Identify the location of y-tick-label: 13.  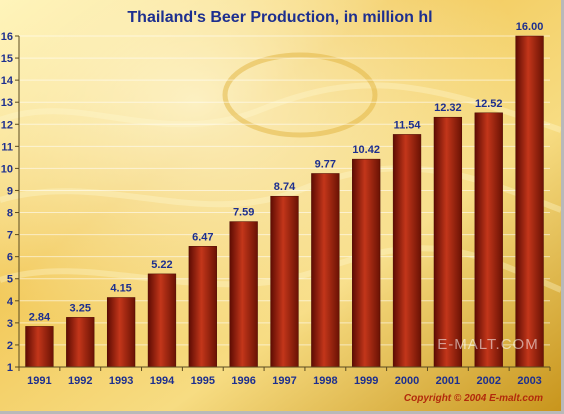
(7, 103).